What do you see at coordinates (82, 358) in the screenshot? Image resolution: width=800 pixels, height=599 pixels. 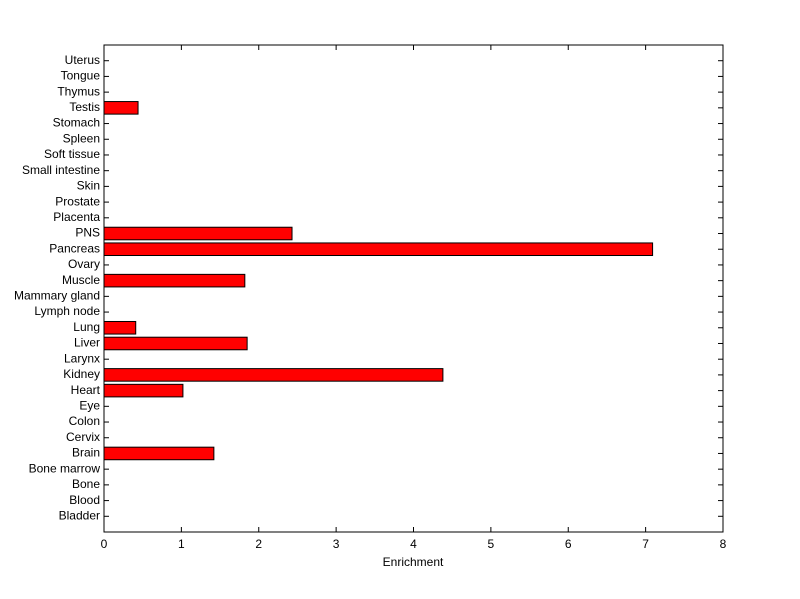 I see `y-tick-label: Larynx` at bounding box center [82, 358].